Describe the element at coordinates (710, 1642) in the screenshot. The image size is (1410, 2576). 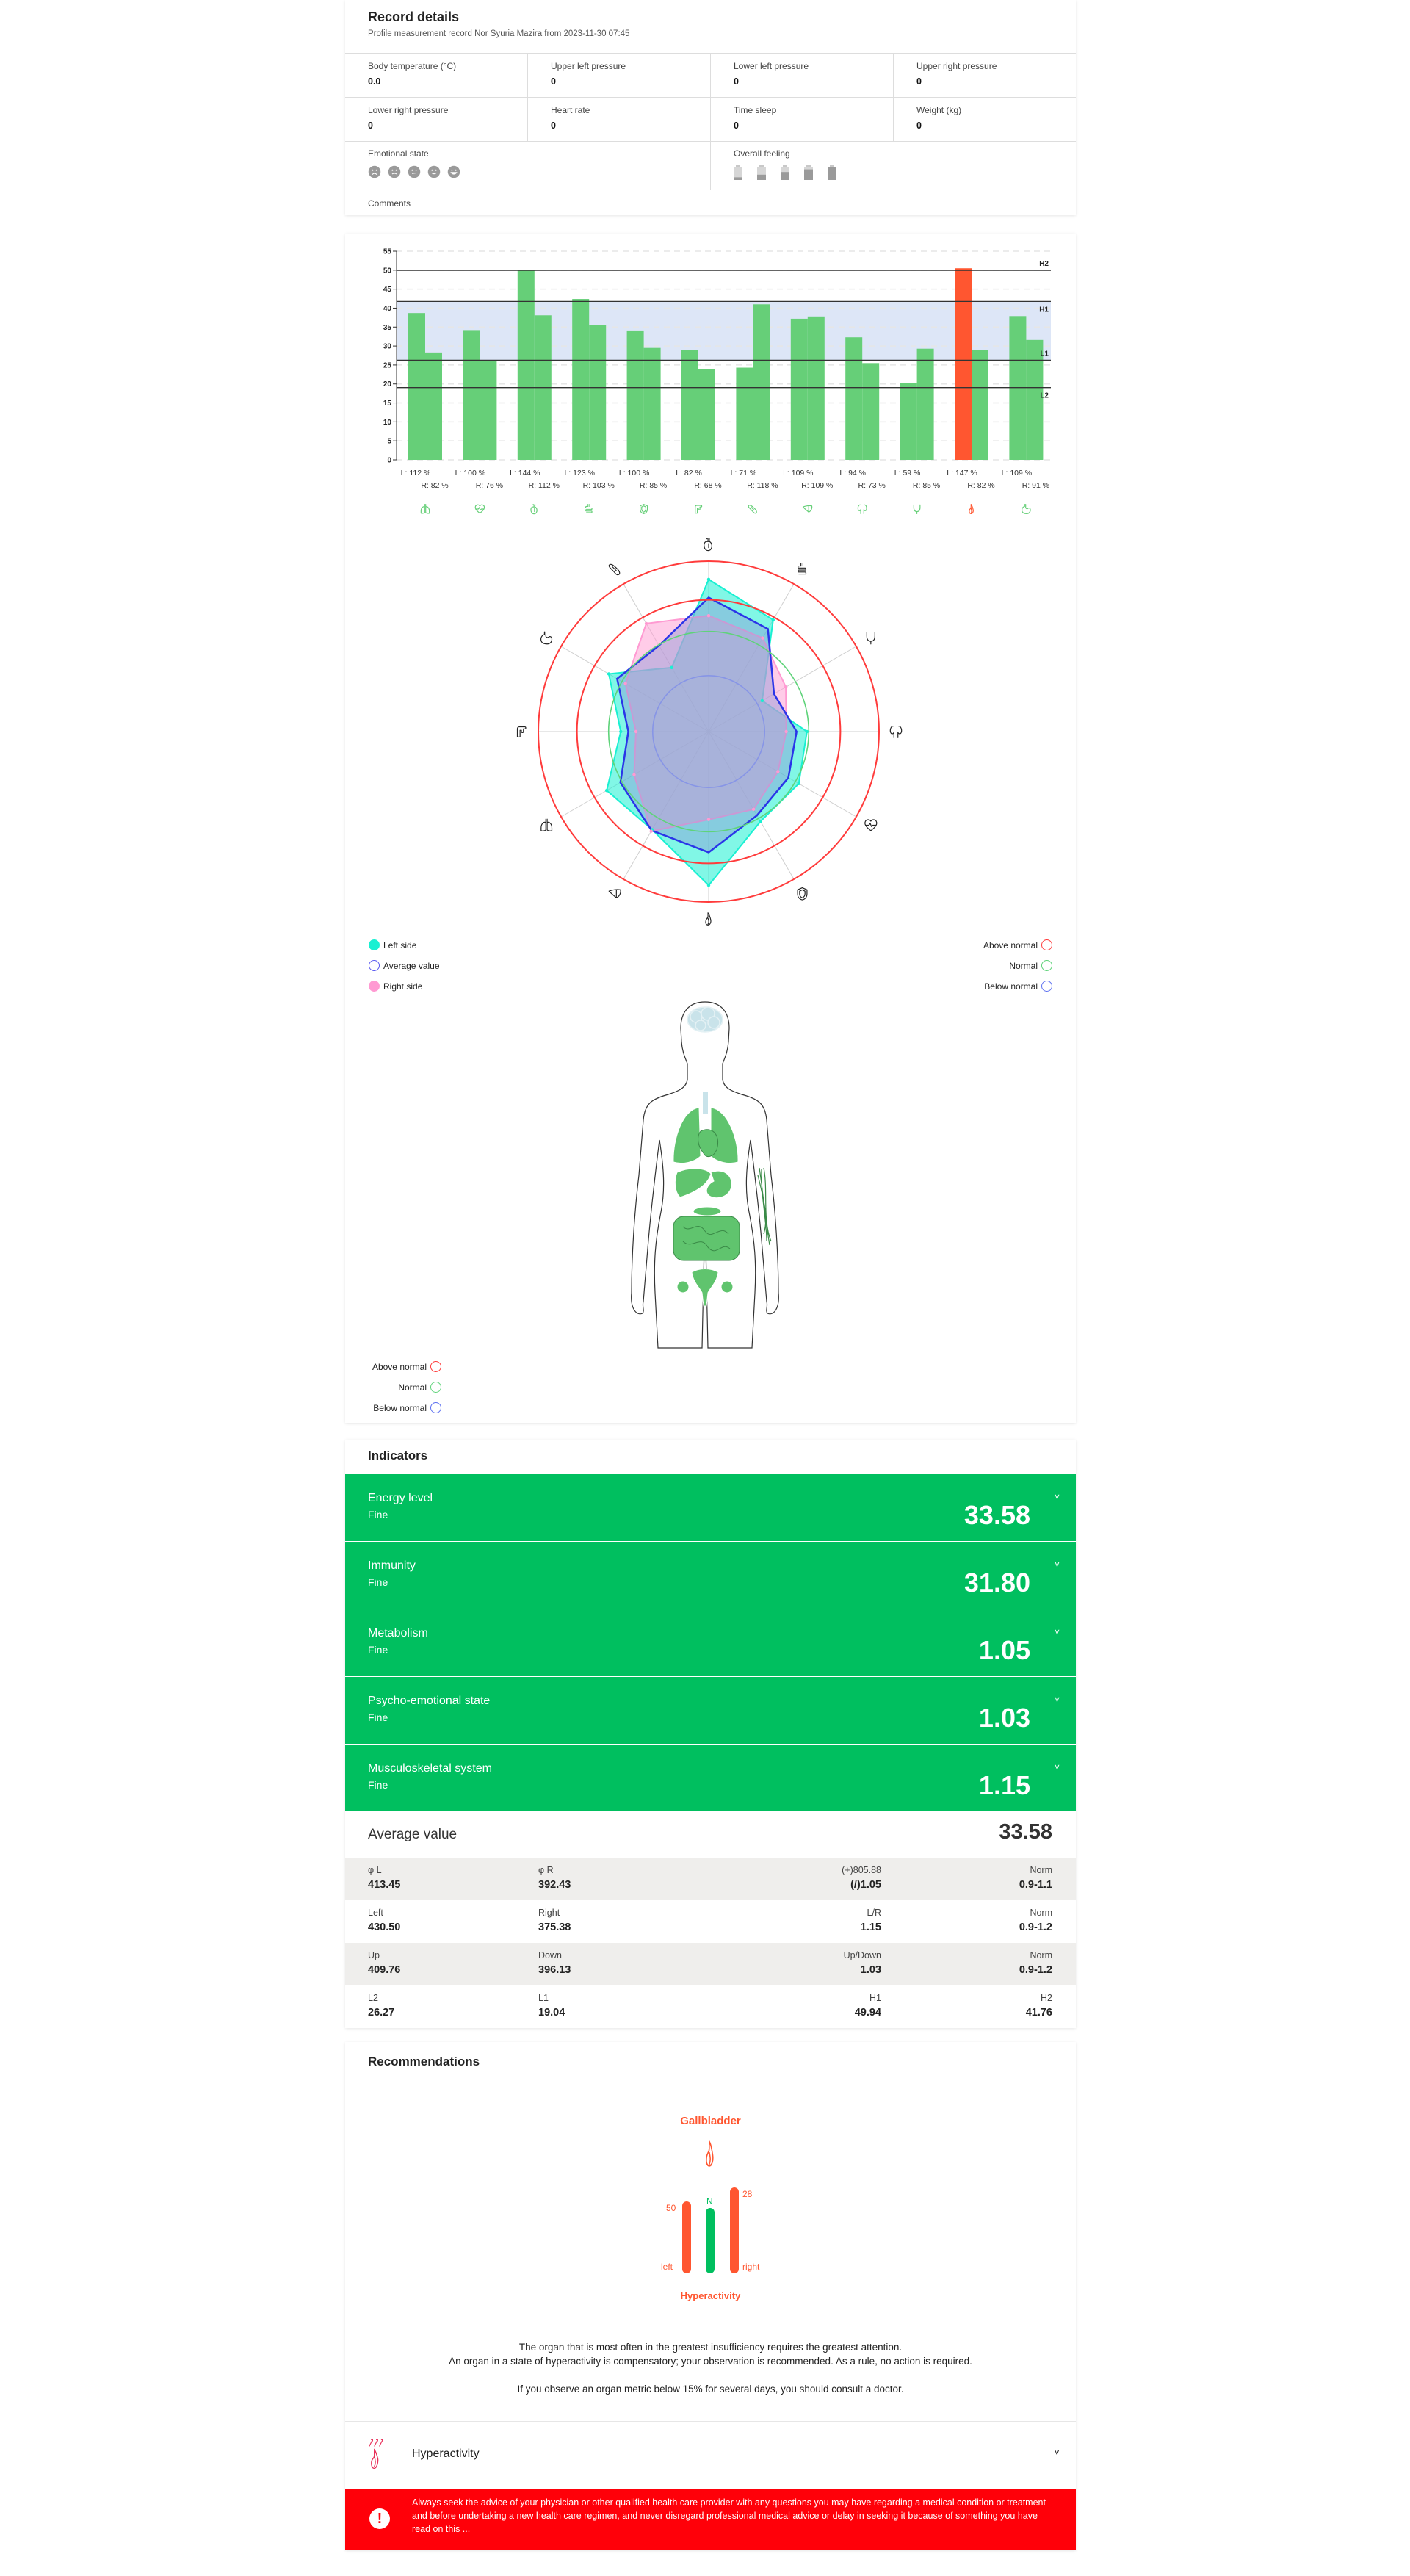
I see `indicator-metabolism: Metabolism Fine 1.05 ˅` at that location.